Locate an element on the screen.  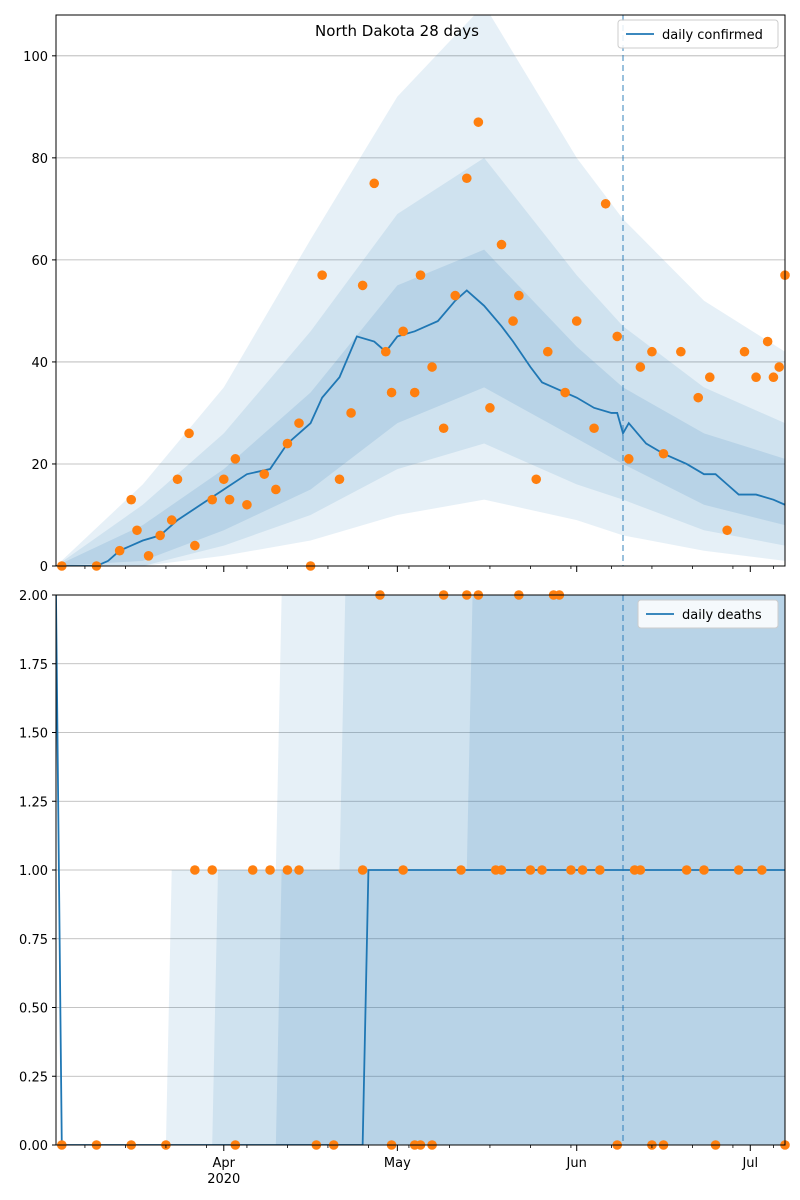
y-tick-label: 40 is located at coordinates (39, 363).